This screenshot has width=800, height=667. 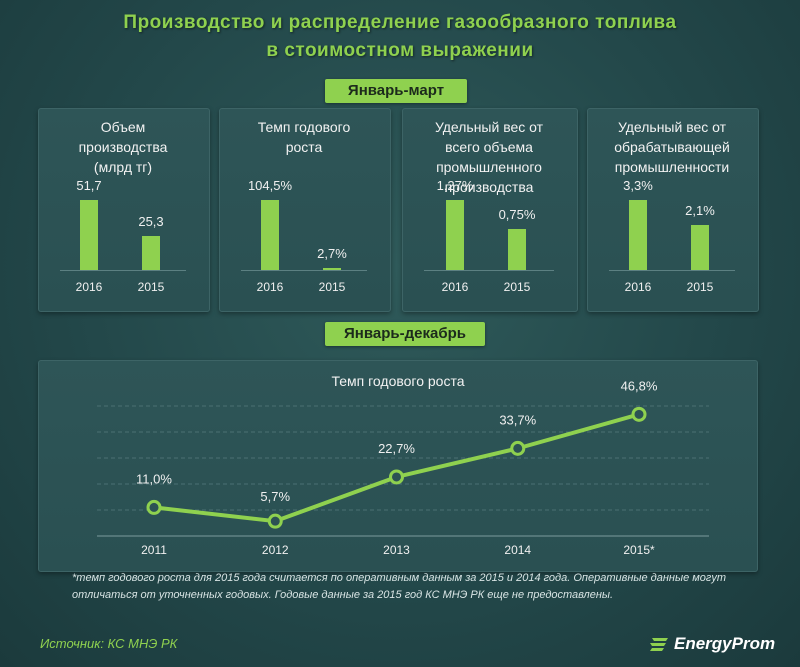 I want to click on source-text: Источник: КС МНЭ РК, so click(x=109, y=643).